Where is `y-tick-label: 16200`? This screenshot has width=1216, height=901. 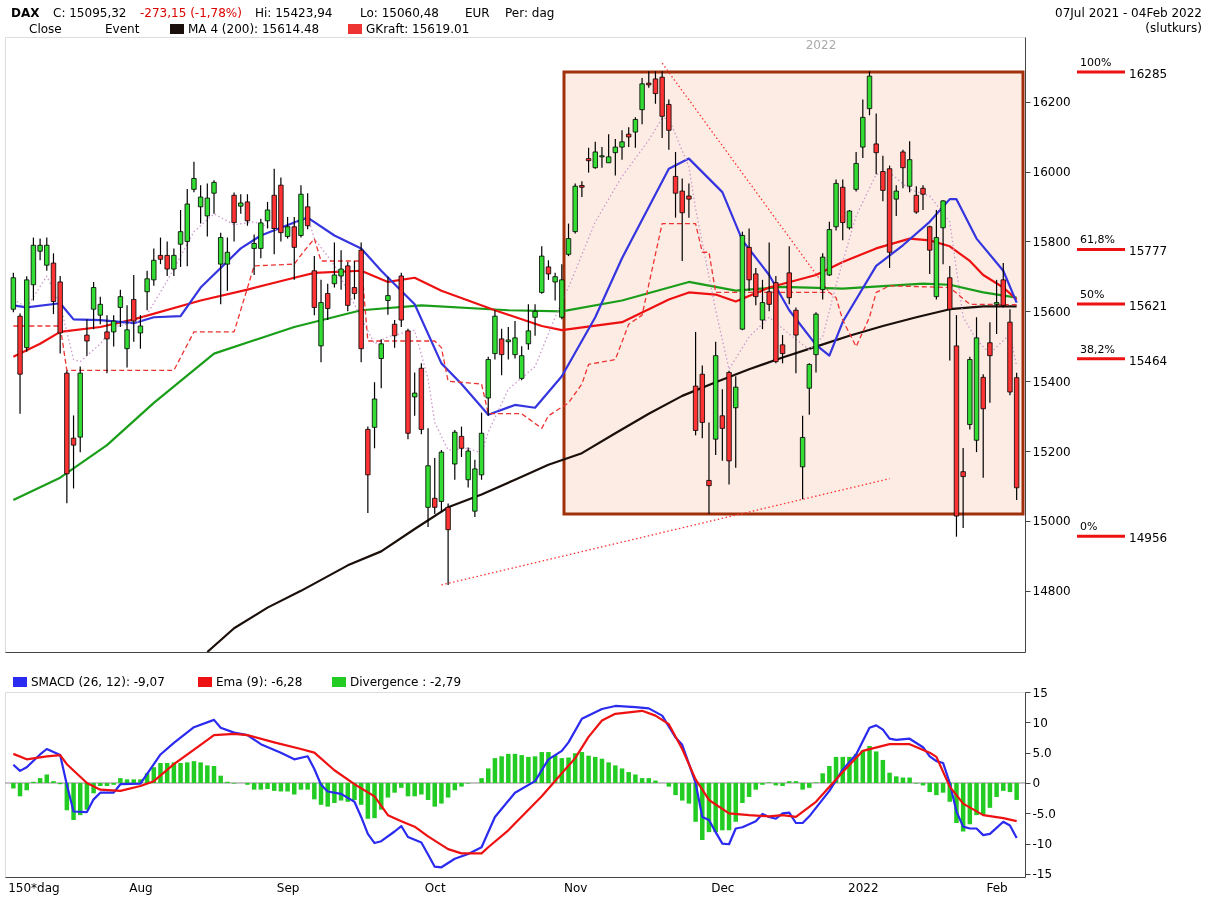
y-tick-label: 16200 is located at coordinates (1051, 102).